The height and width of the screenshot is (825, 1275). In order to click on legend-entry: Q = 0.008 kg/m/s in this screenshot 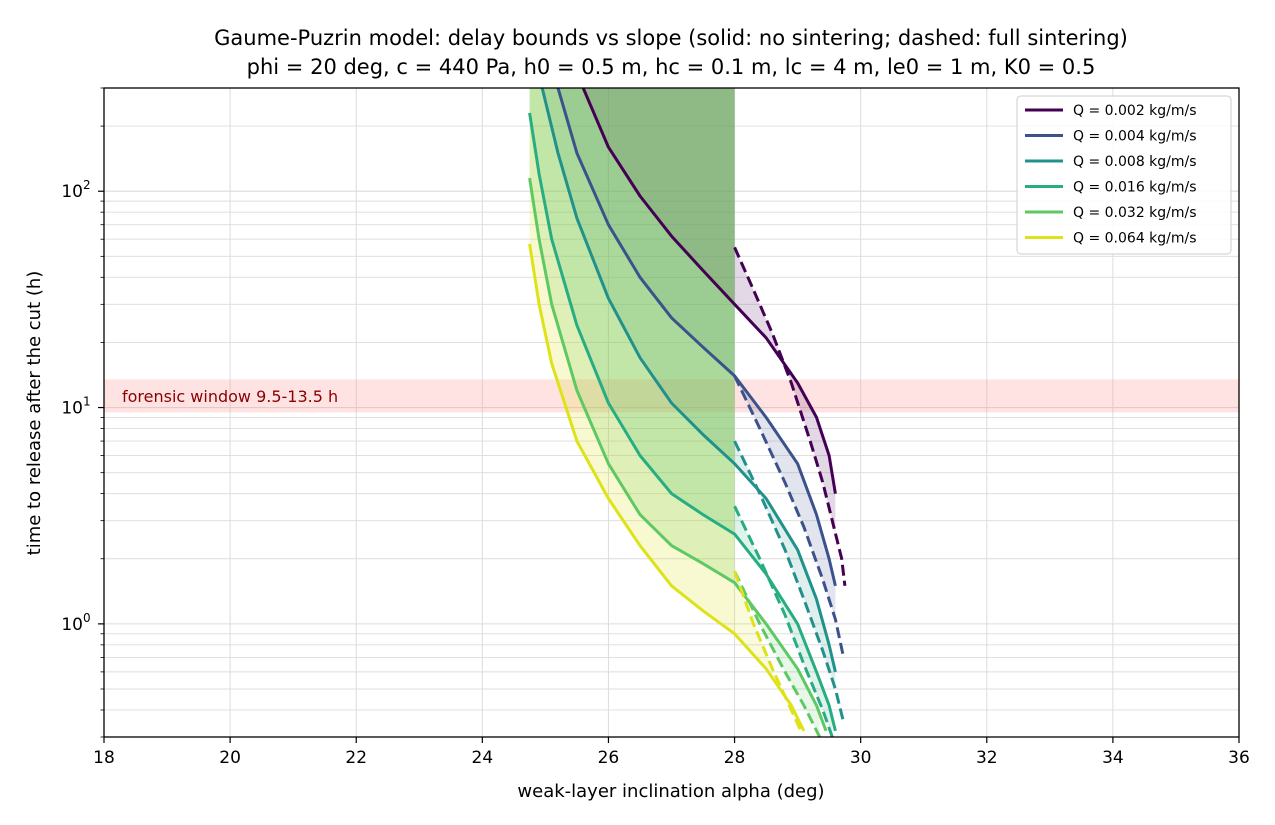, I will do `click(1135, 162)`.